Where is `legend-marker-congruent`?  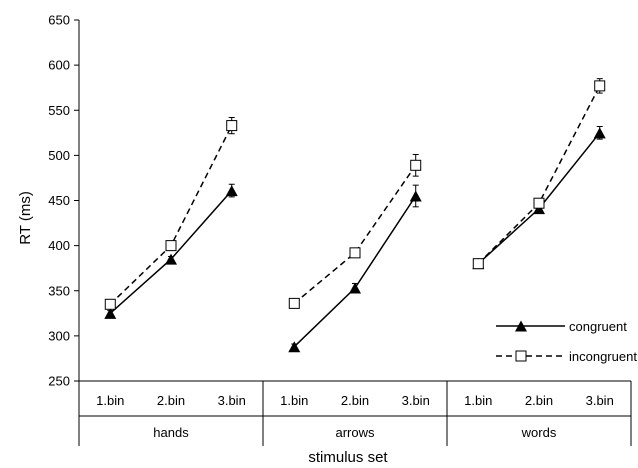
legend-marker-congruent is located at coordinates (521, 326).